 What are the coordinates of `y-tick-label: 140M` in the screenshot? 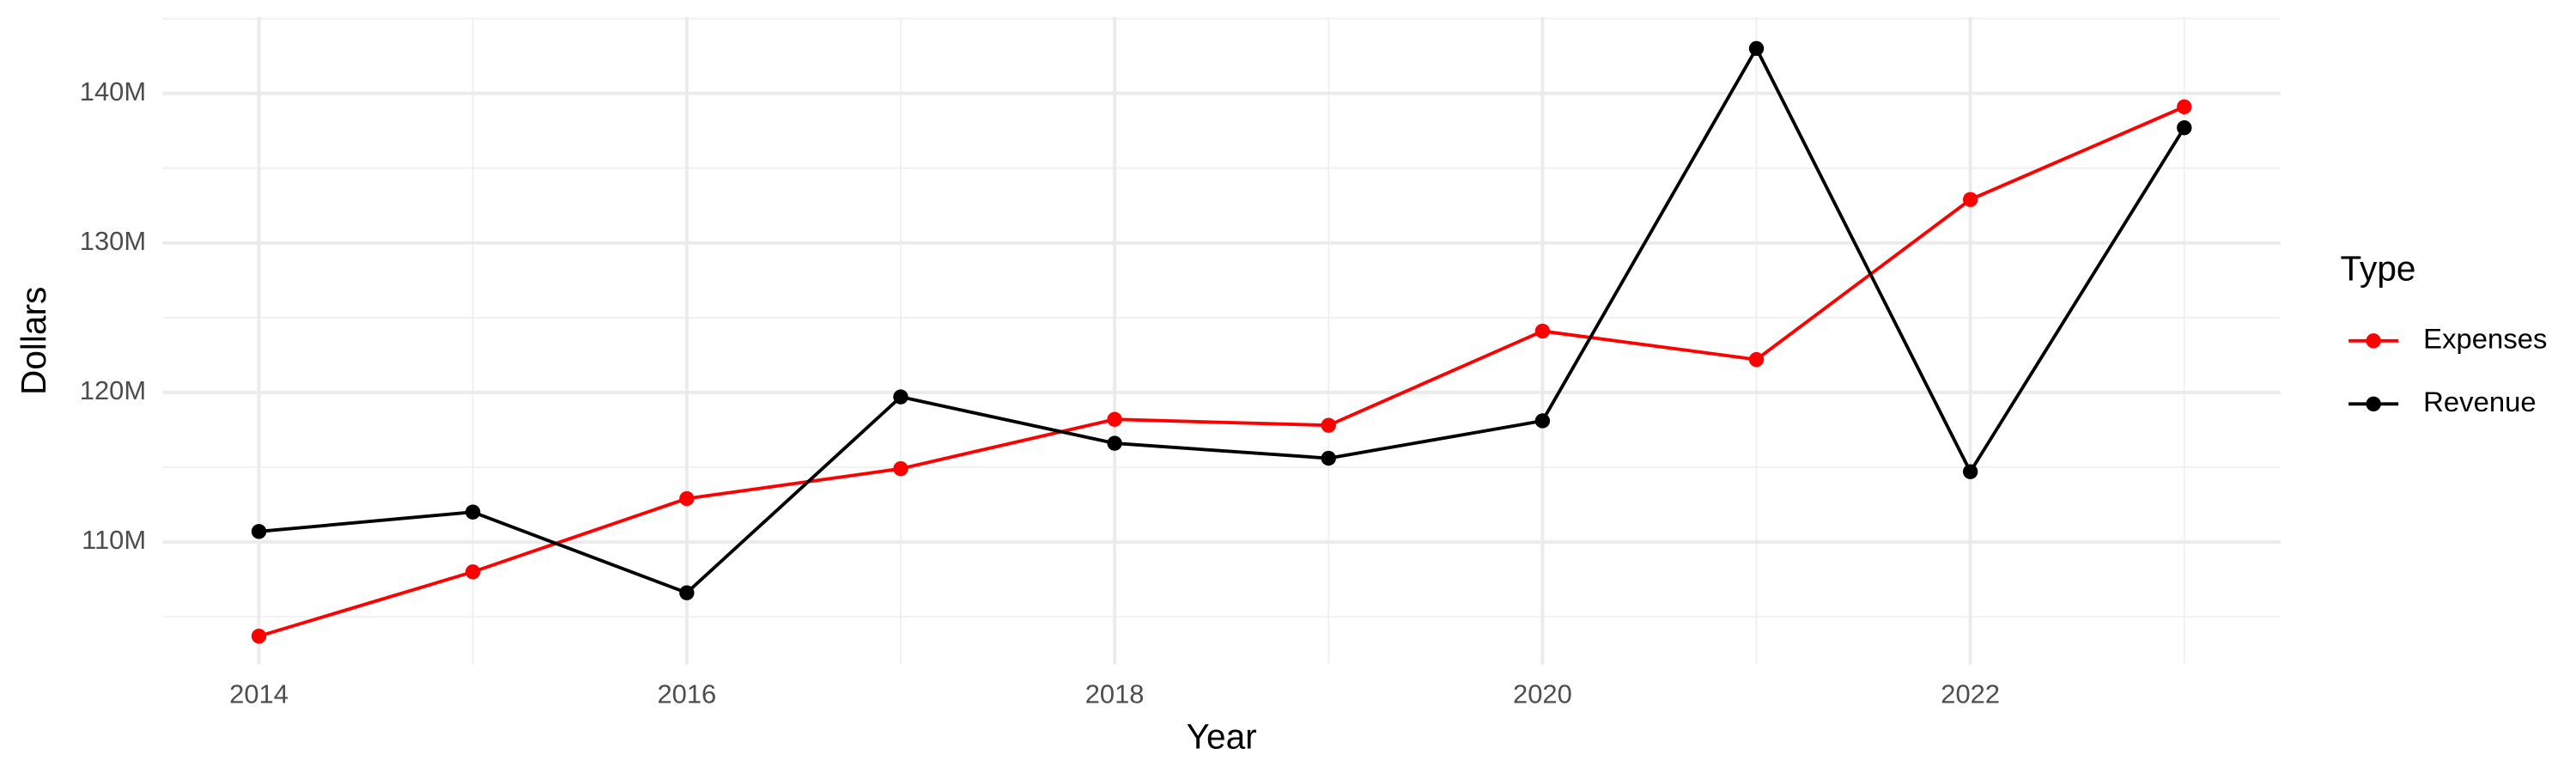 It's located at (113, 91).